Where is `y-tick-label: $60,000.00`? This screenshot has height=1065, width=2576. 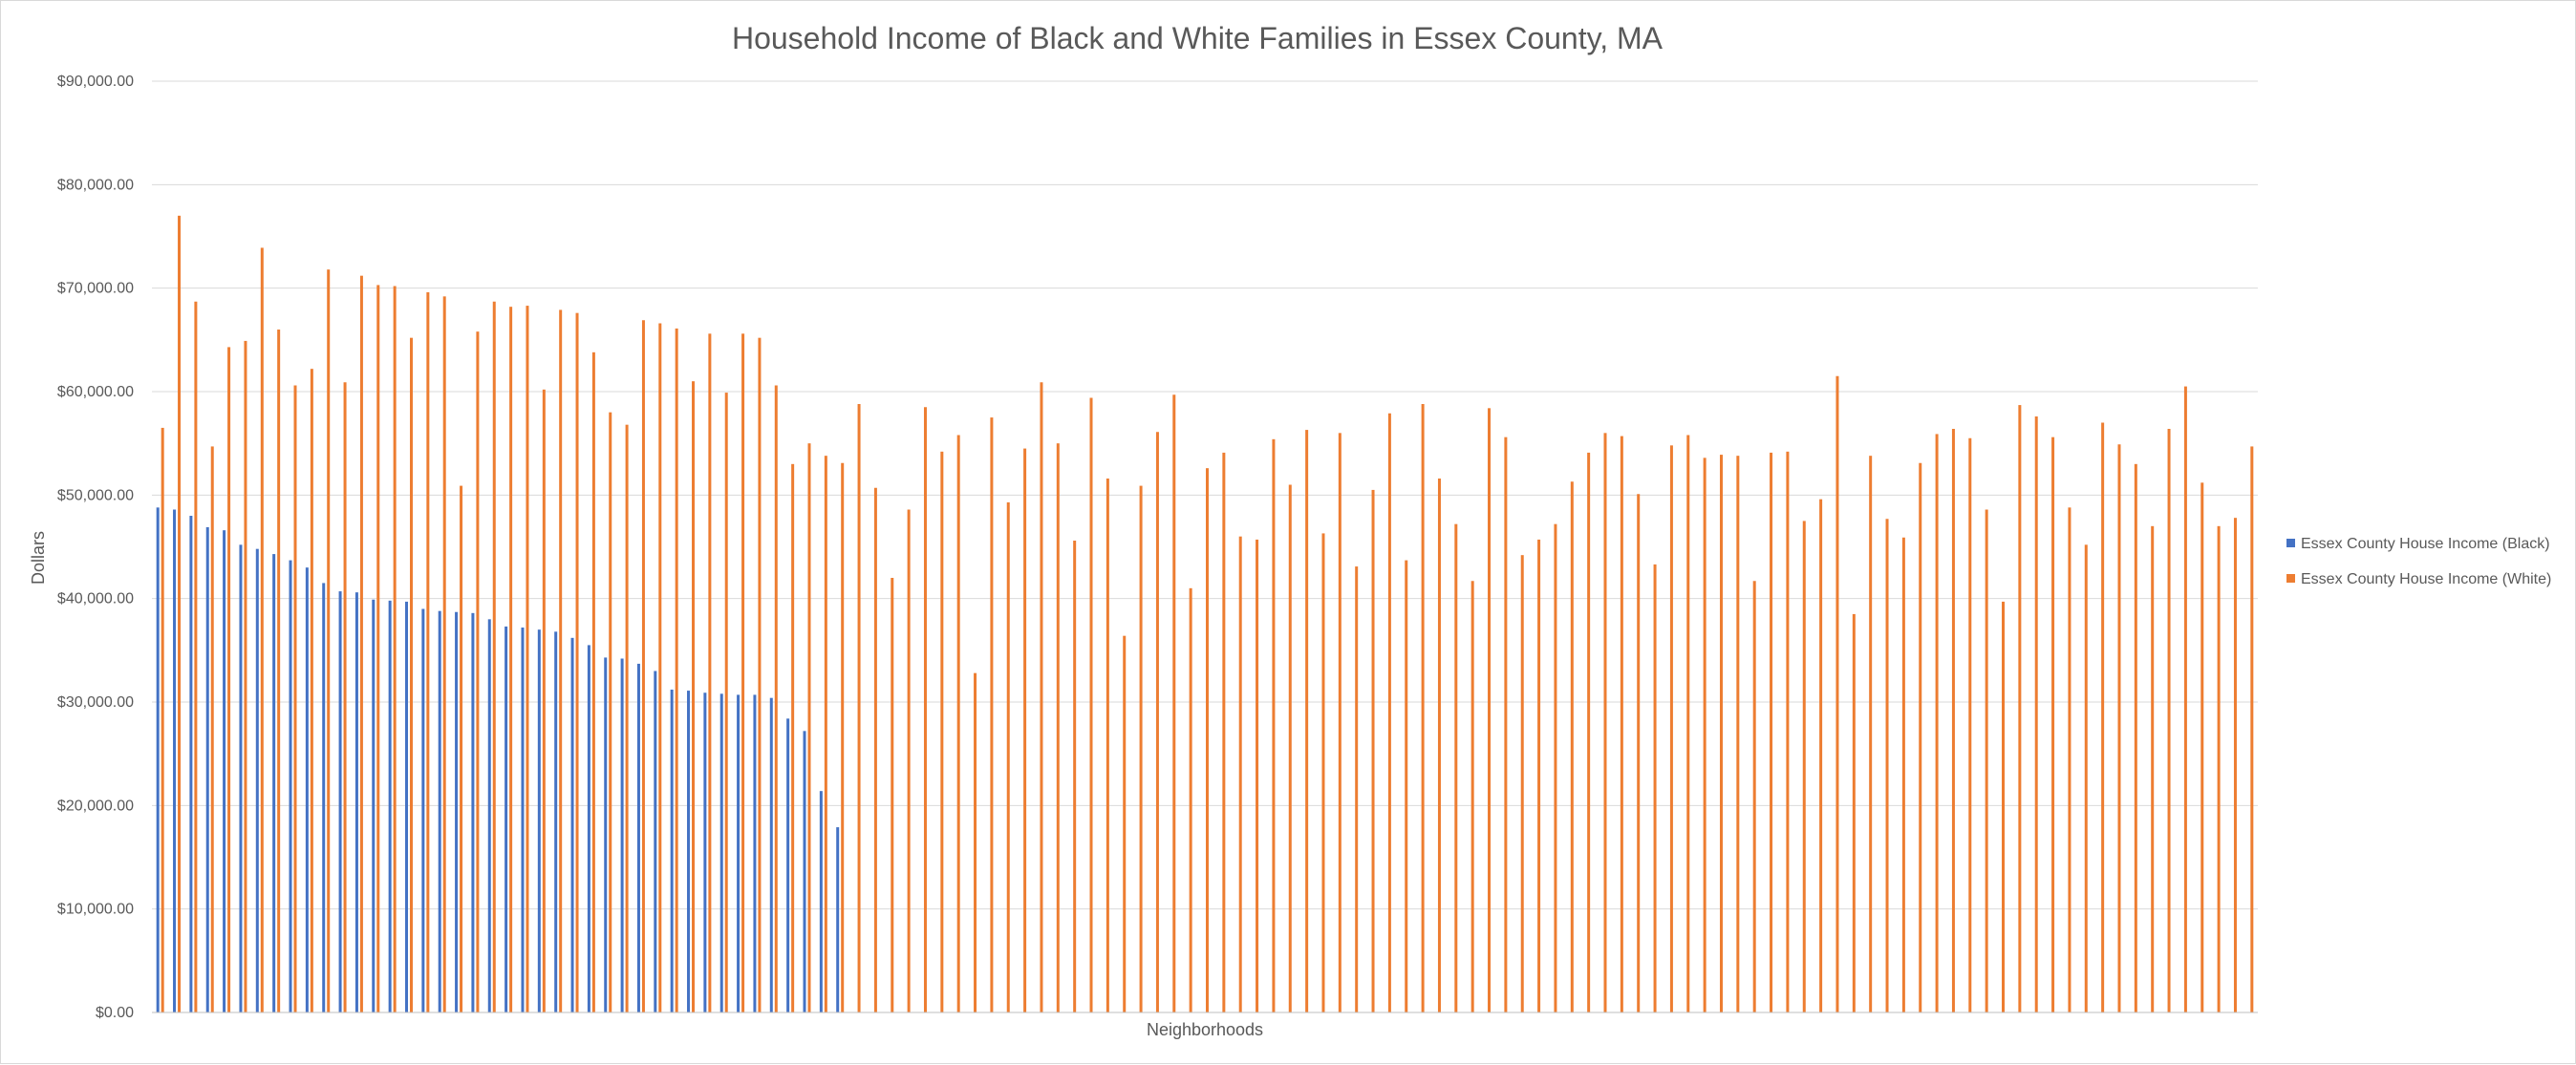 y-tick-label: $60,000.00 is located at coordinates (95, 392).